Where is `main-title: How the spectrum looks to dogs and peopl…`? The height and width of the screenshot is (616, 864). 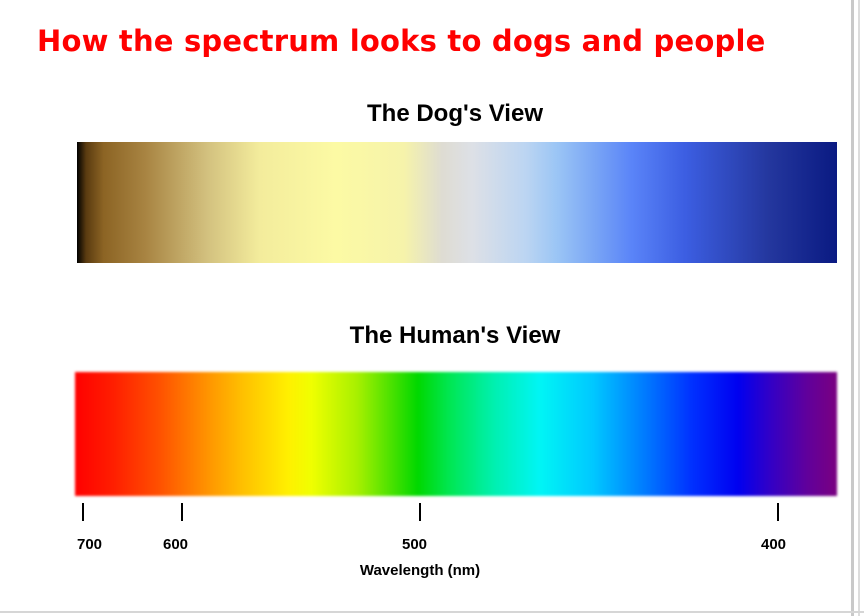
main-title: How the spectrum looks to dogs and peopl… is located at coordinates (401, 41).